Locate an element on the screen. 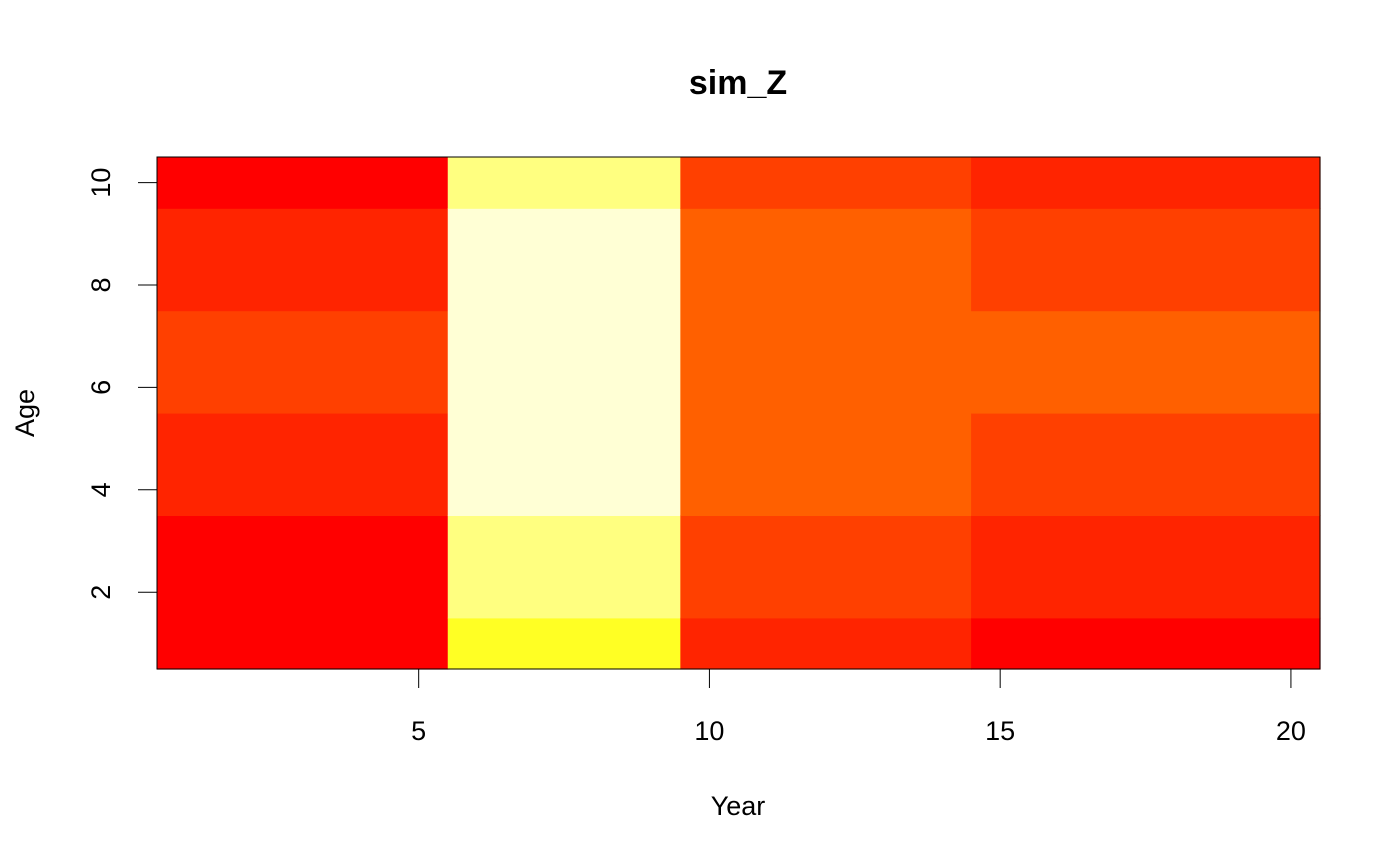 This screenshot has width=1400, height=866. y-tick-label-10: 10 is located at coordinates (101, 183).